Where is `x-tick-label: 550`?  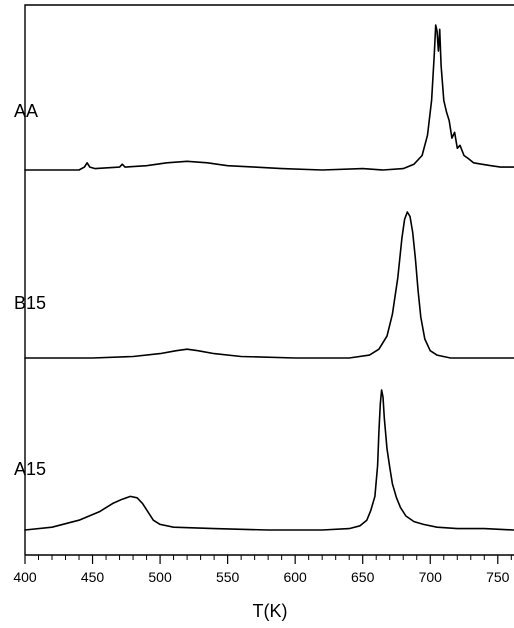
x-tick-label: 550 is located at coordinates (228, 577).